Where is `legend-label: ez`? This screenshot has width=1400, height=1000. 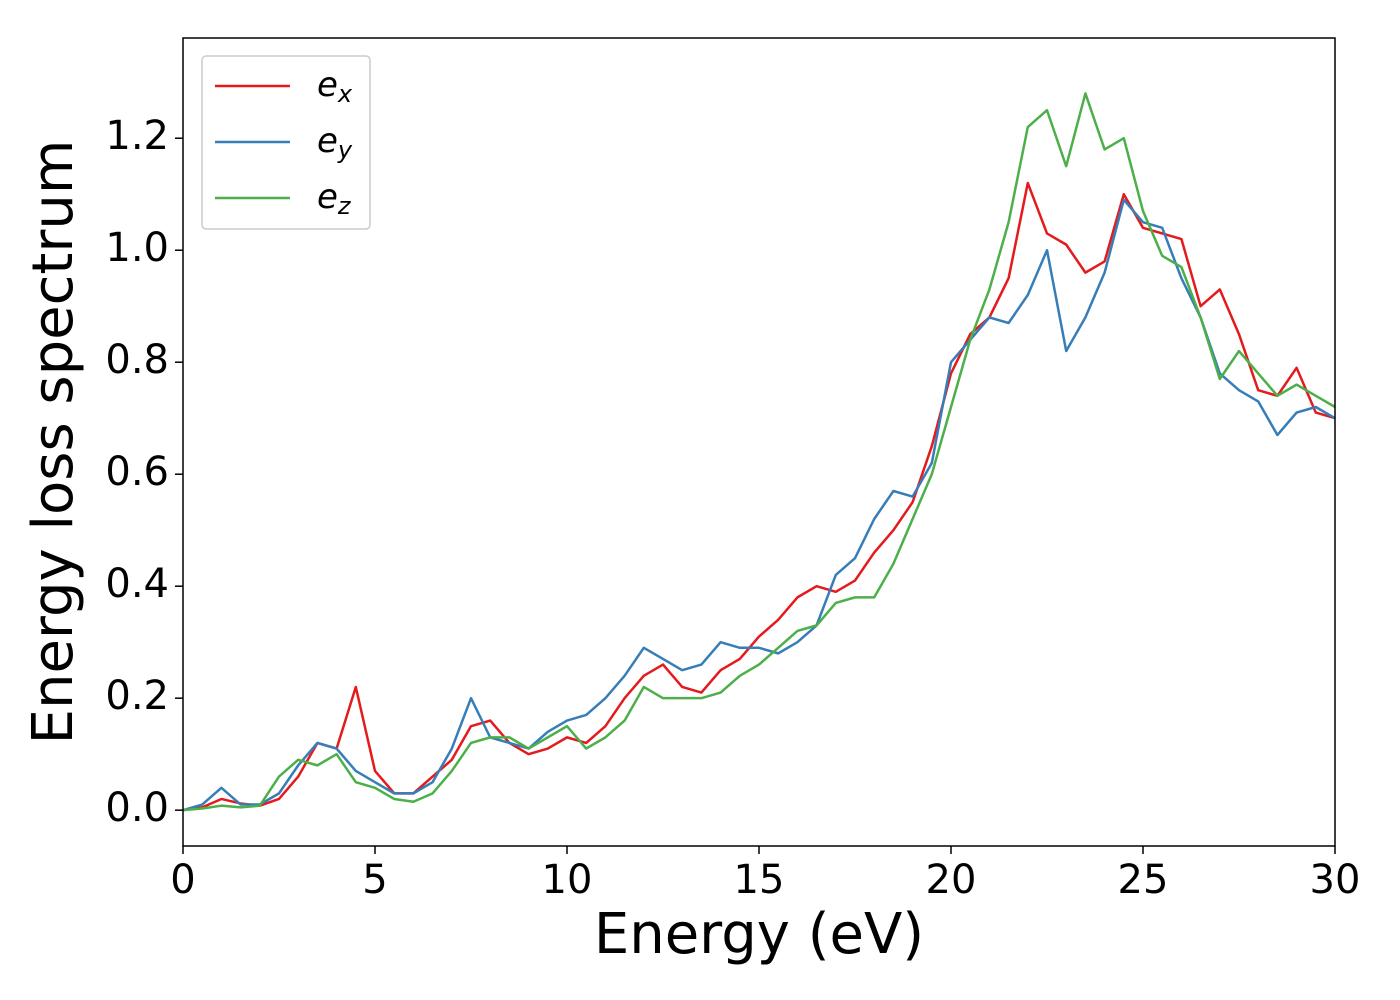 legend-label: ez is located at coordinates (334, 199).